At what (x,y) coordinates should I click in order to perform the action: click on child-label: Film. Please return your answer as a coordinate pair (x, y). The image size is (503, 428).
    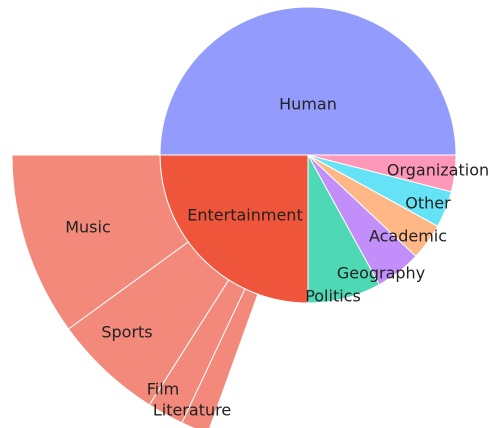
    Looking at the image, I should click on (163, 389).